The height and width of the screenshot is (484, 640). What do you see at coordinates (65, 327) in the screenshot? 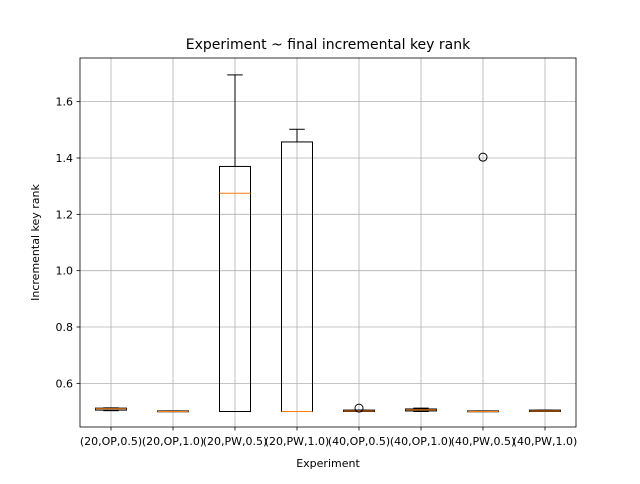
I see `y-tick-label: 0.8` at bounding box center [65, 327].